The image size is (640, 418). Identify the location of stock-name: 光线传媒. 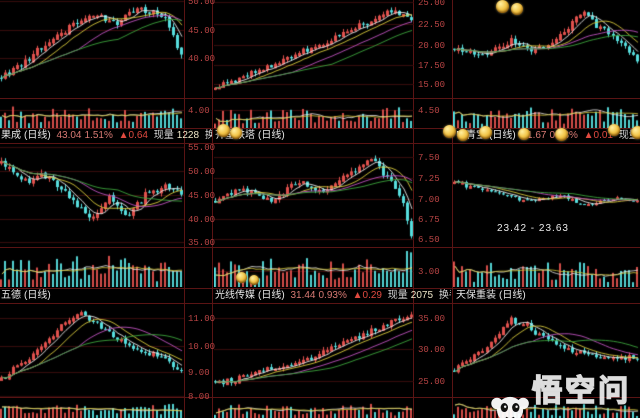
(235, 295).